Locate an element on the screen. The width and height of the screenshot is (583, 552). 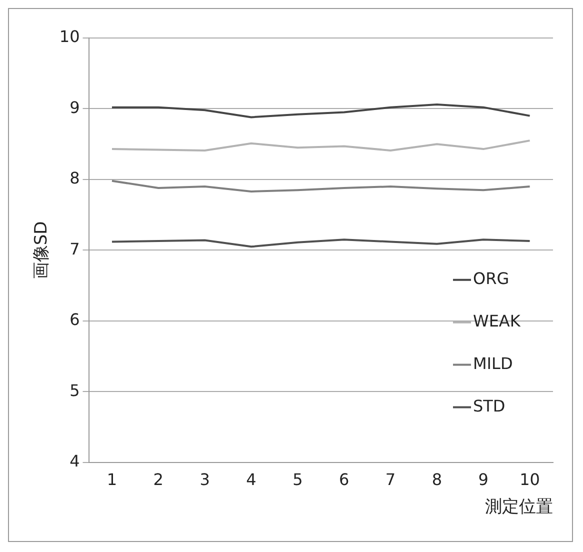
y-tick-label: 4 is located at coordinates (75, 461).